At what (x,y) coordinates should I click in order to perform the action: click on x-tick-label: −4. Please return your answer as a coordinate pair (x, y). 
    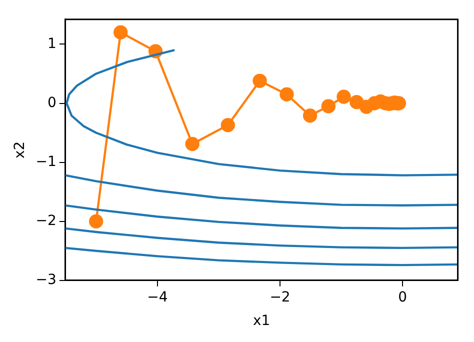
    Looking at the image, I should click on (157, 297).